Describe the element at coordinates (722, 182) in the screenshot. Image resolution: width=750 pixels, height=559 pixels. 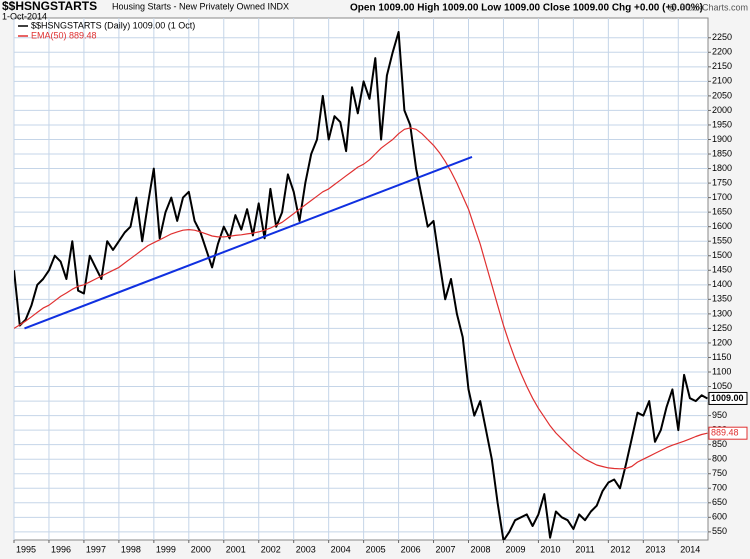
I see `y-tick-label: 1750` at that location.